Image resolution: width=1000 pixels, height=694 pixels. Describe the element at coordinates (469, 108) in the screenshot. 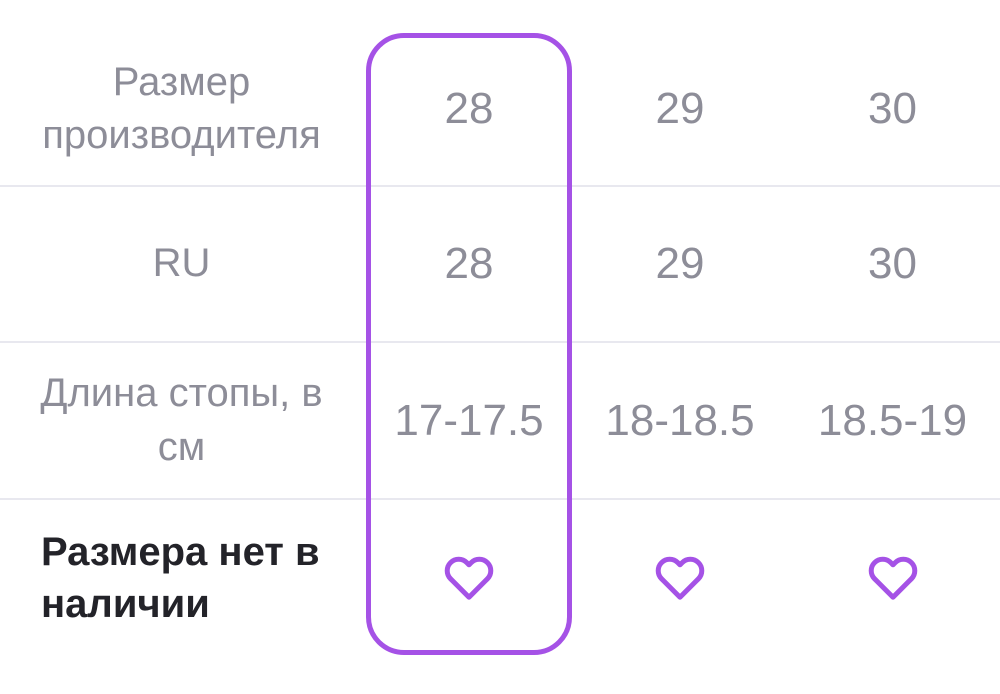

I see `size-option-28: 28` at that location.